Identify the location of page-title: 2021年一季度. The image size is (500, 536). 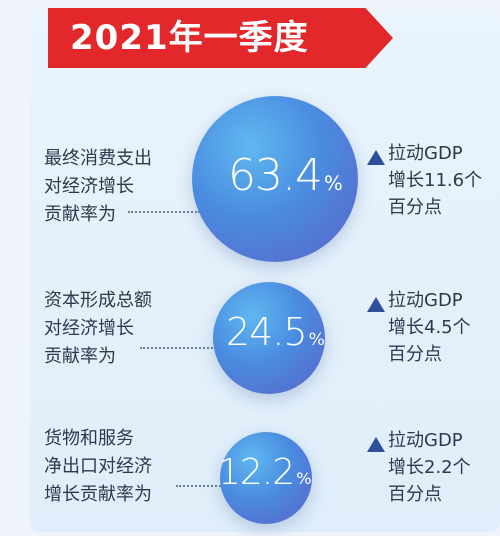
(189, 38).